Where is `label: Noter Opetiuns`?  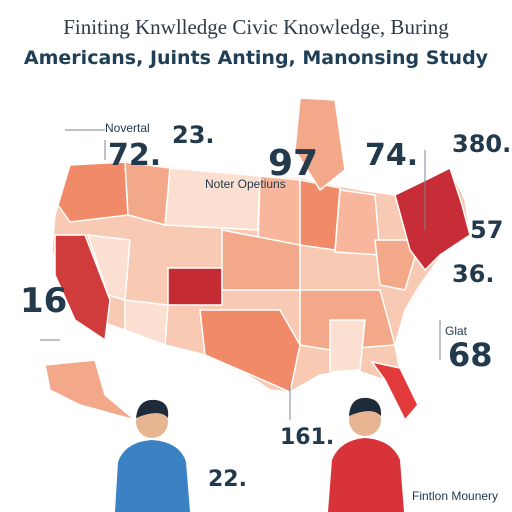 label: Noter Opetiuns is located at coordinates (245, 184).